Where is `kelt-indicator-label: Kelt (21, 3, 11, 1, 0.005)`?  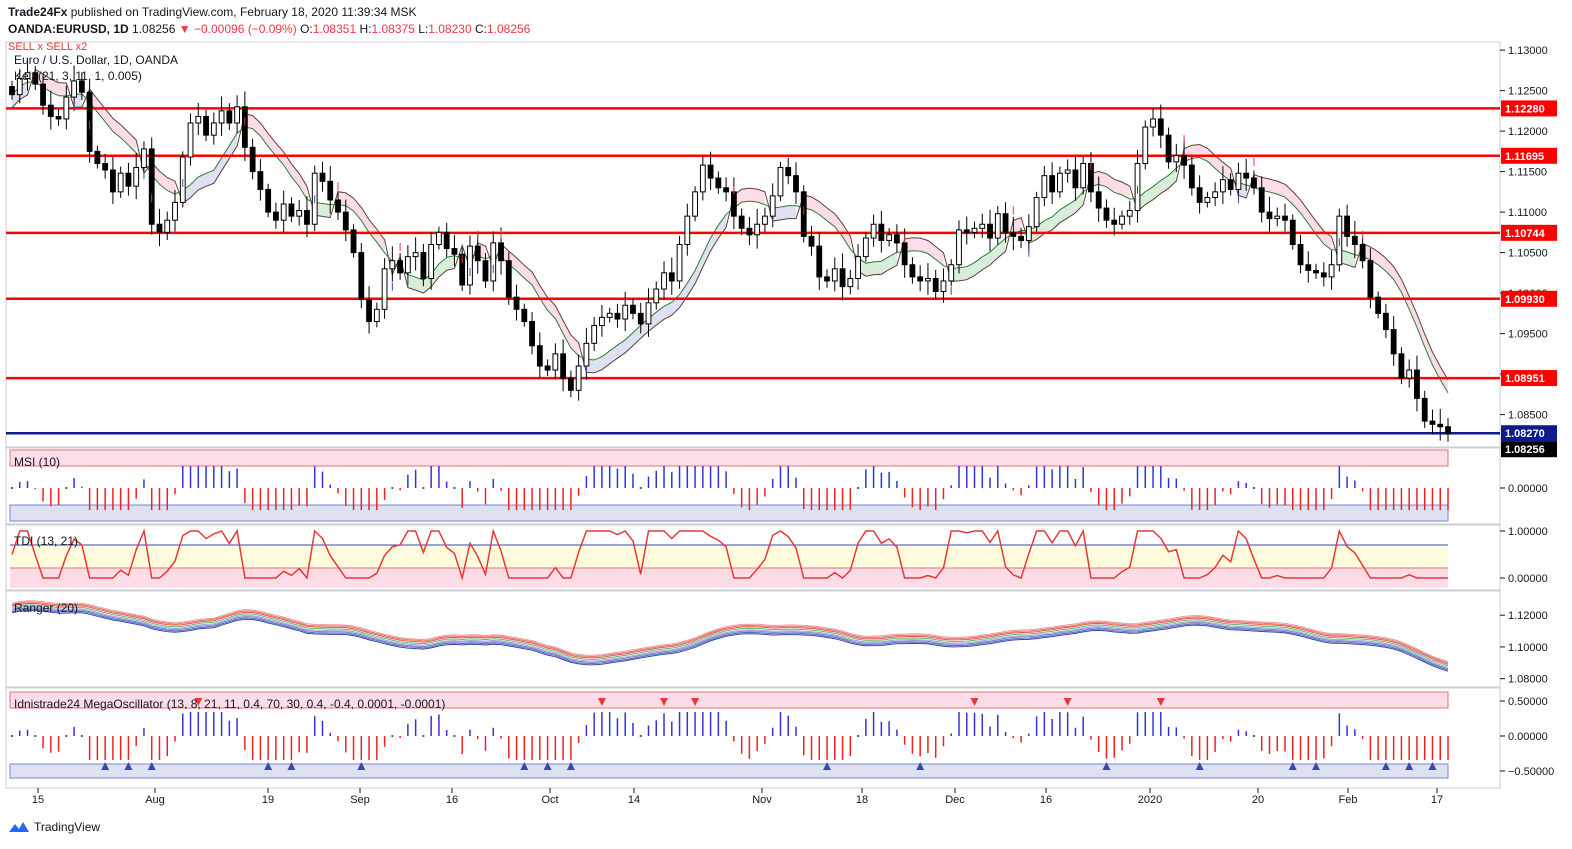
kelt-indicator-label: Kelt (21, 3, 11, 1, 0.005) is located at coordinates (78, 76).